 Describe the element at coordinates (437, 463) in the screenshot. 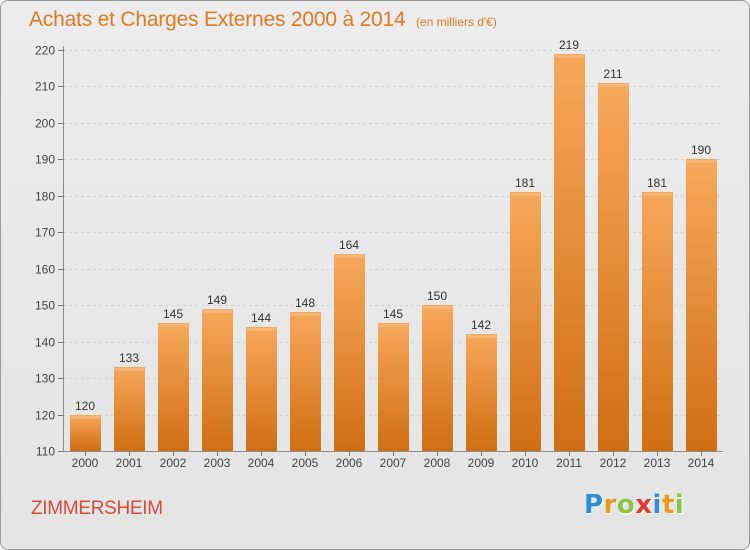

I see `x-tick-label-2008: 2008` at that location.